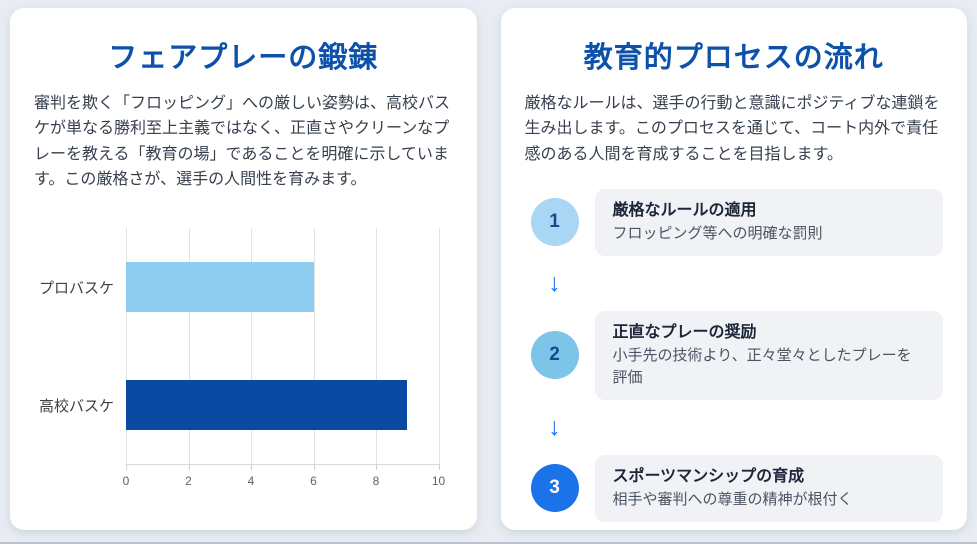 This screenshot has height=544, width=977. Describe the element at coordinates (762, 367) in the screenshot. I see `step-subtitle: 小手先の技術より、正々堂々としたプレーを評価` at that location.